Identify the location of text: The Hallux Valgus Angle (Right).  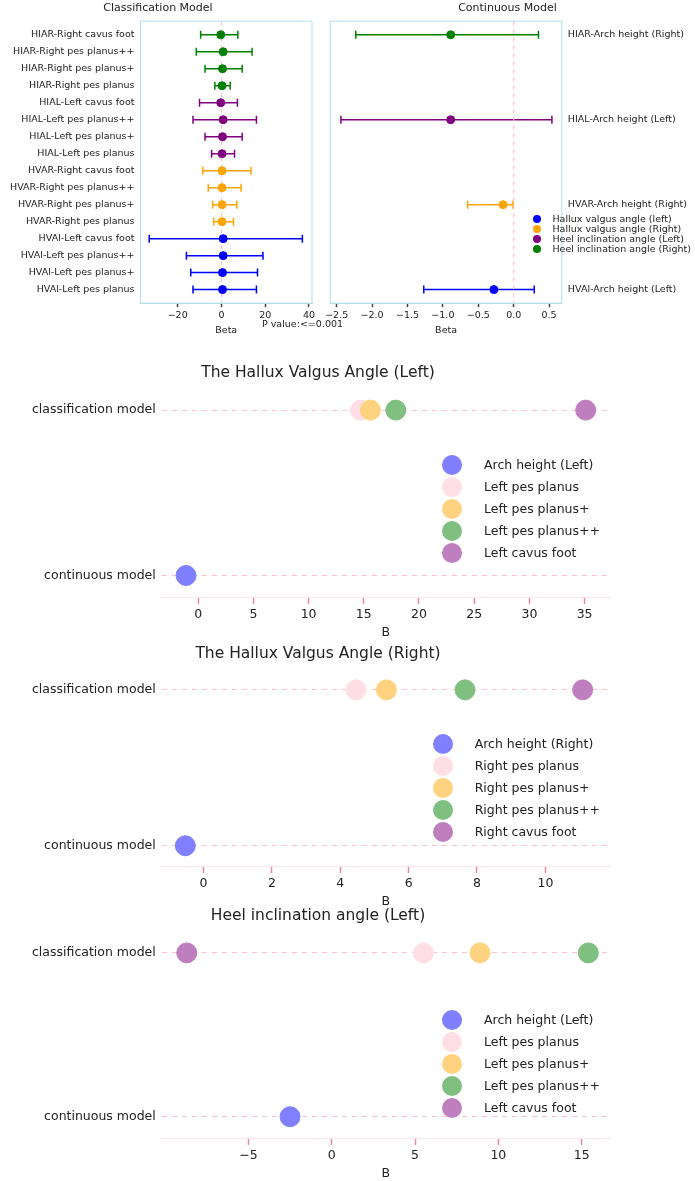
(317, 653).